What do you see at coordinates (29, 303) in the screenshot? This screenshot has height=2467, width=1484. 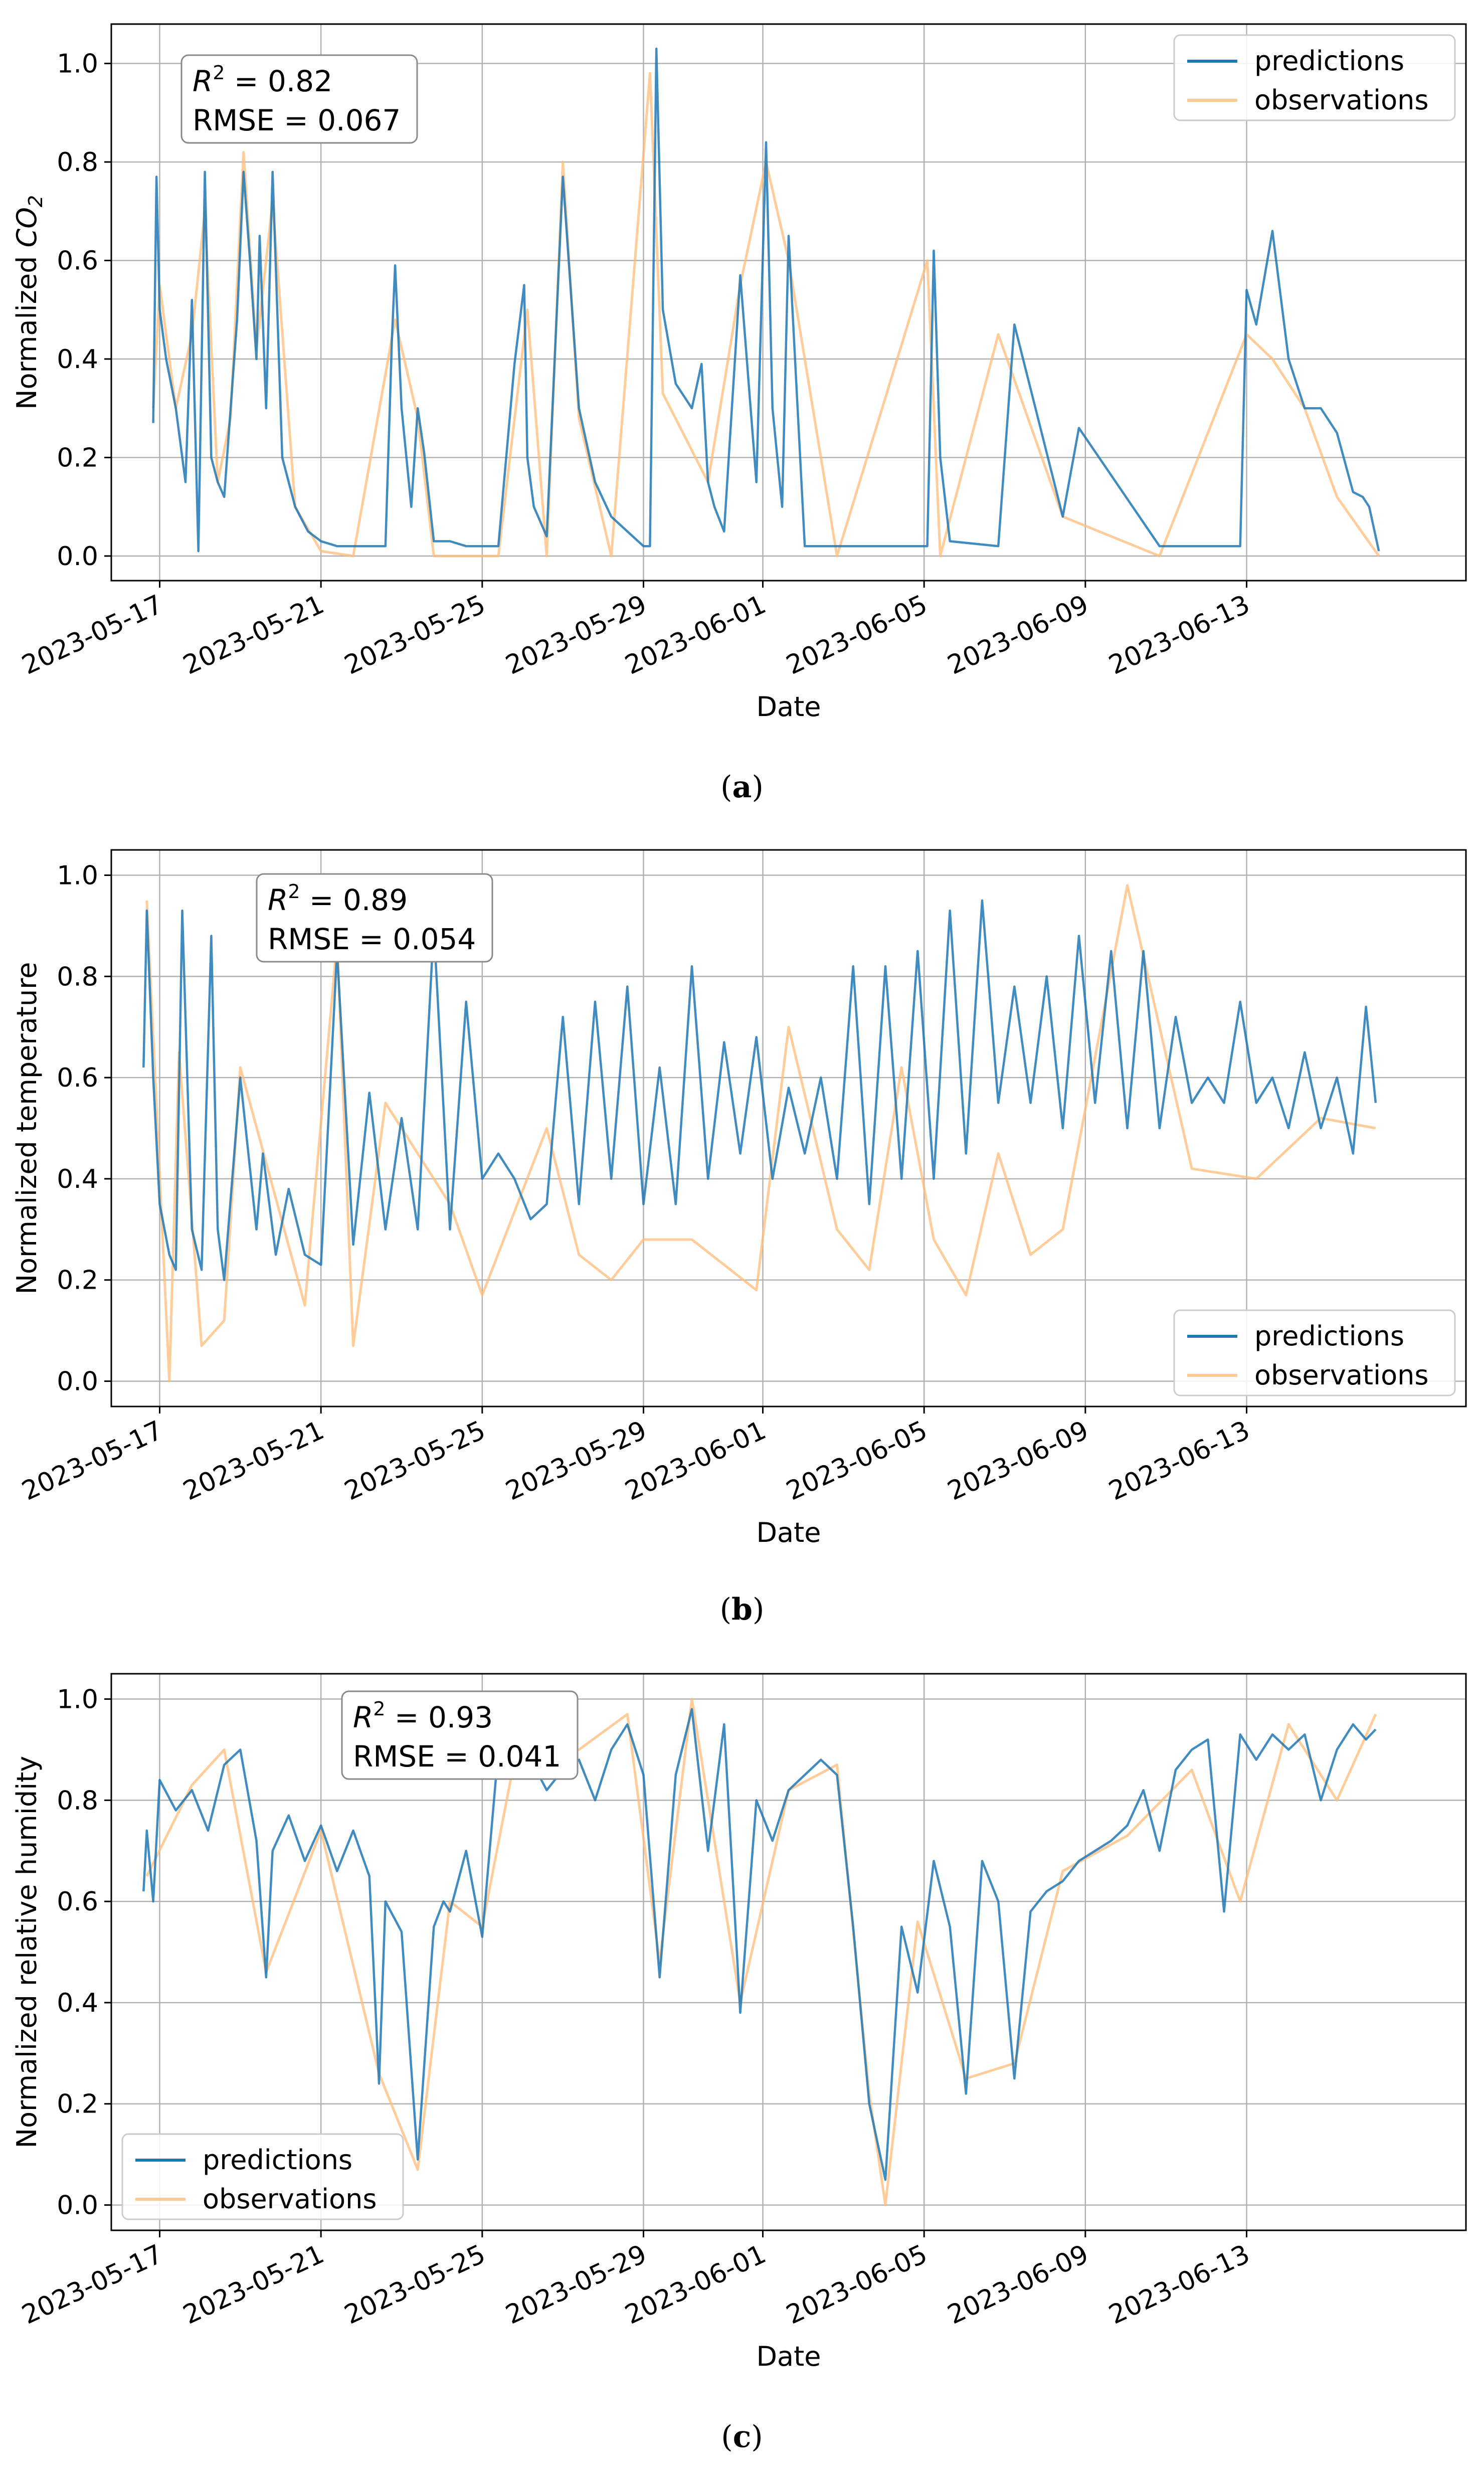 I see `y-axis-label: Normalized CO2` at bounding box center [29, 303].